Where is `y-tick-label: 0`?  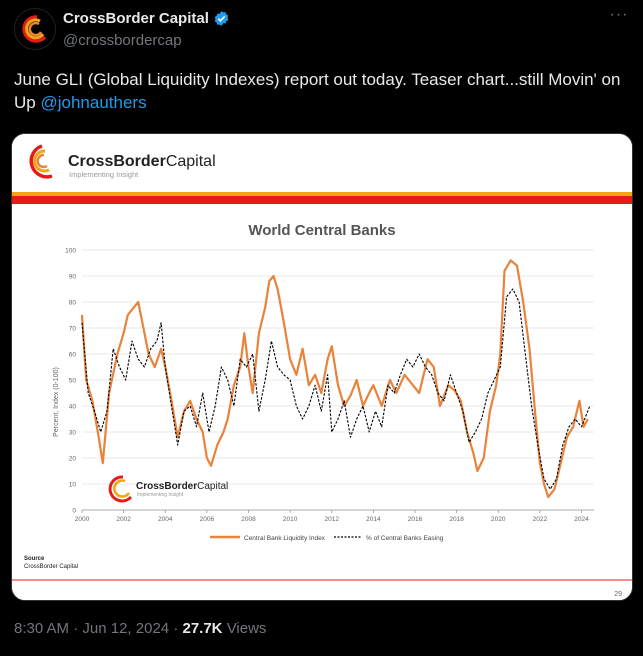
y-tick-label: 0 is located at coordinates (74, 511).